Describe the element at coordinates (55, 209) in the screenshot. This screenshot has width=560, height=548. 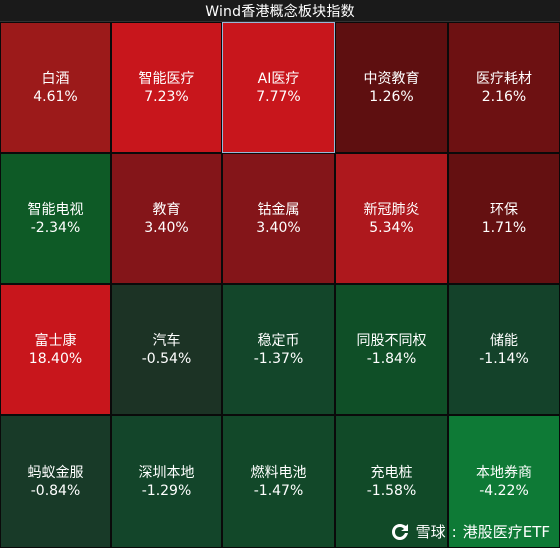
I see `tile-sector-name: 智能电视` at that location.